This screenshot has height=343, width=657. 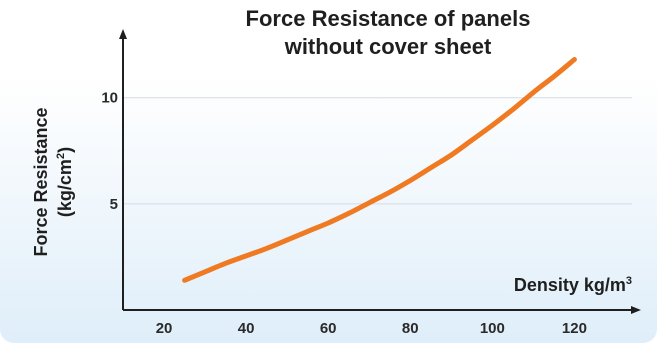 What do you see at coordinates (53, 181) in the screenshot?
I see `y-axis-label: Force Resistance (kg/cm2)` at bounding box center [53, 181].